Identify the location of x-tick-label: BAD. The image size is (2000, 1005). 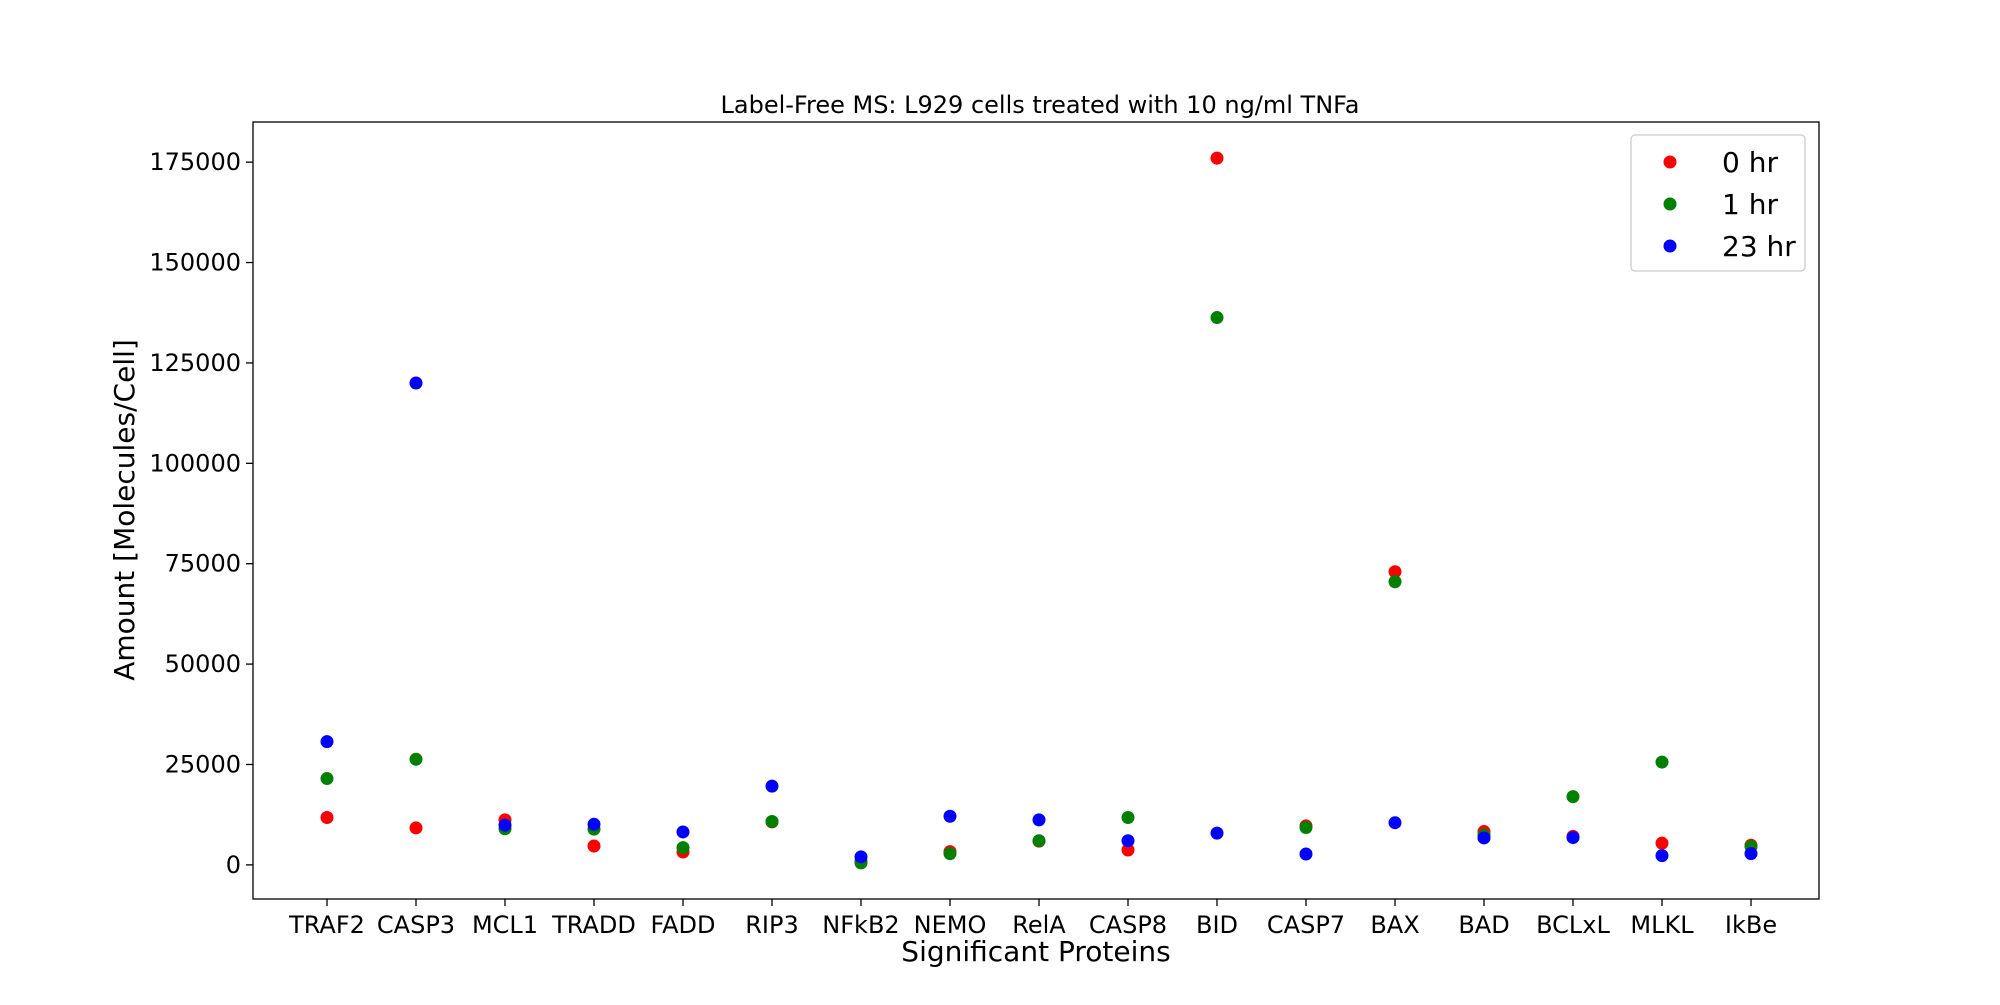
(1483, 925).